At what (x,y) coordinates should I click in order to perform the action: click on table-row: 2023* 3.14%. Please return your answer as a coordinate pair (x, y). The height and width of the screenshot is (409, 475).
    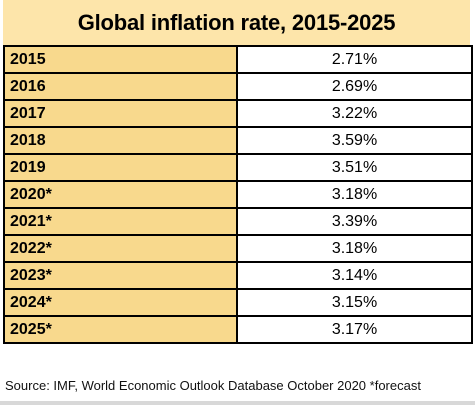
    Looking at the image, I should click on (238, 275).